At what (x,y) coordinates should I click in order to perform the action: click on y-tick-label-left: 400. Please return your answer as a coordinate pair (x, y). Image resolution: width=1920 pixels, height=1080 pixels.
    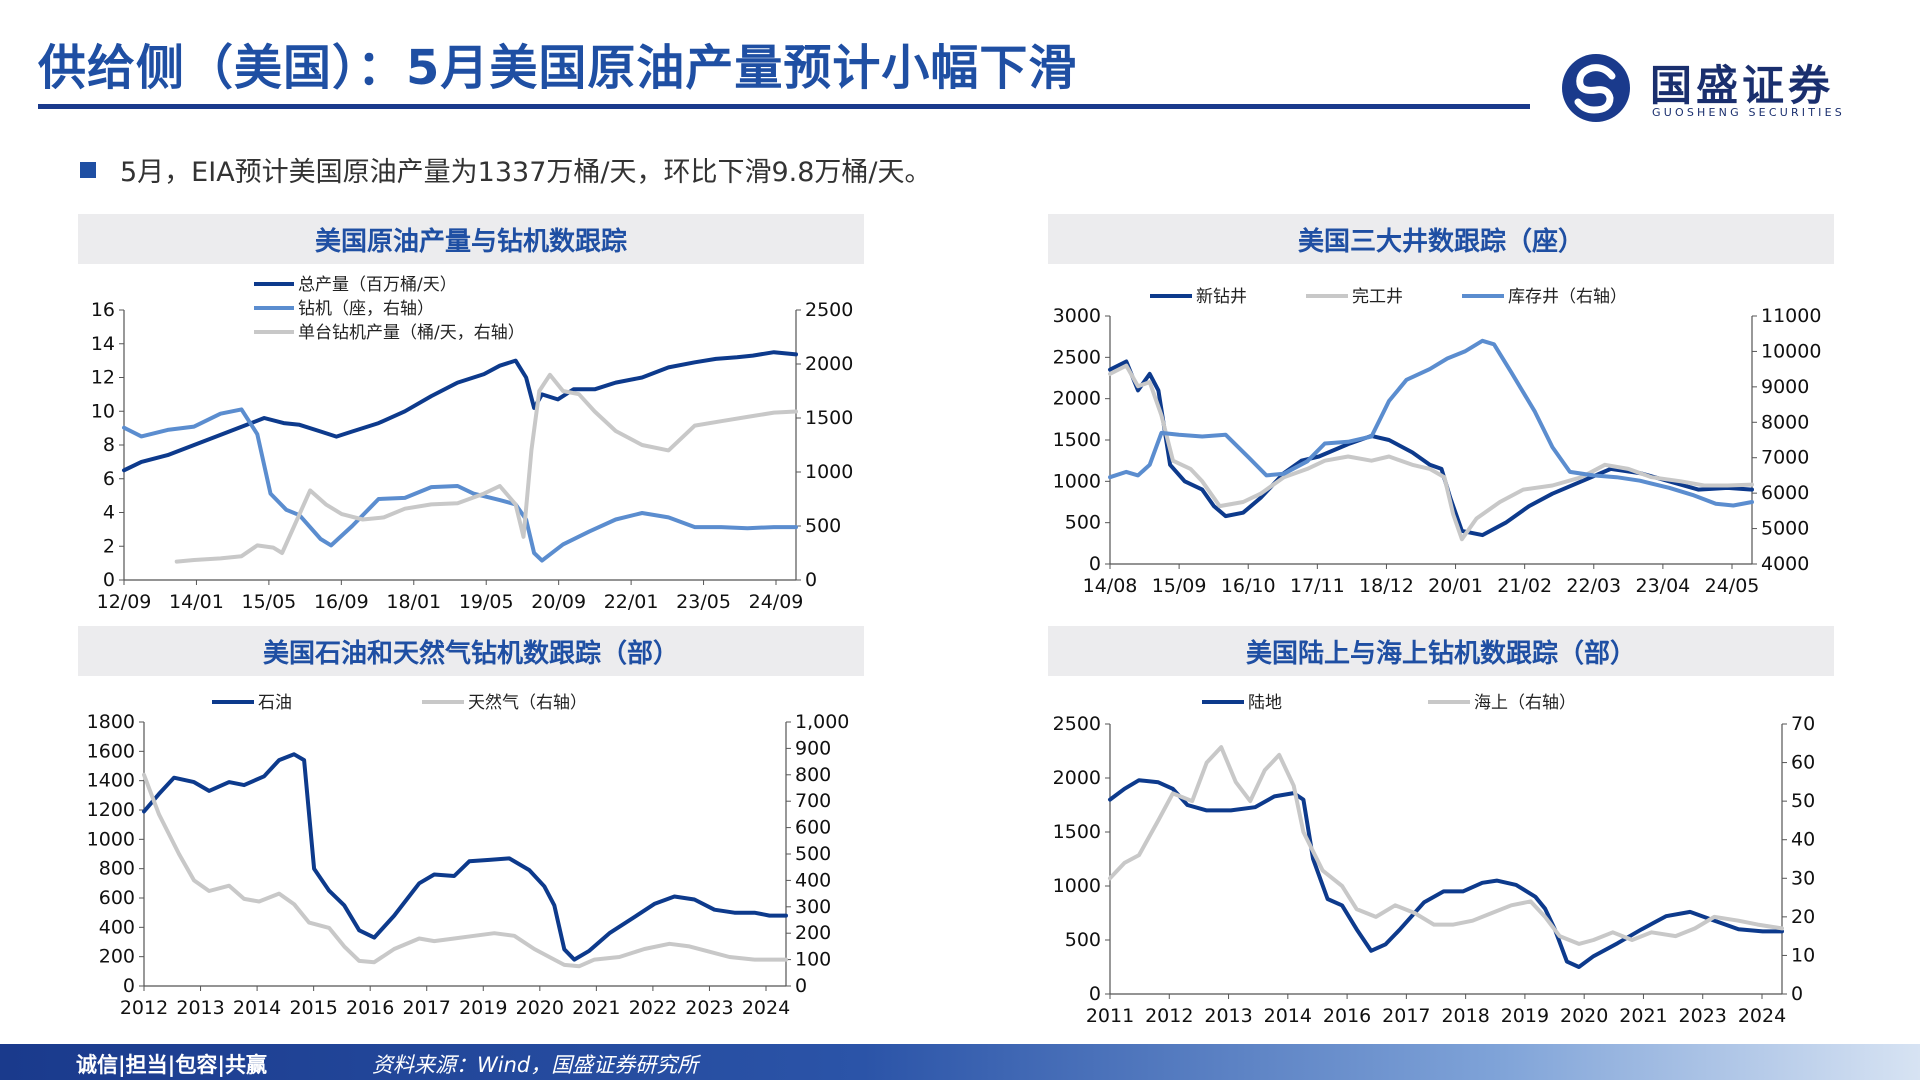
    Looking at the image, I should click on (117, 927).